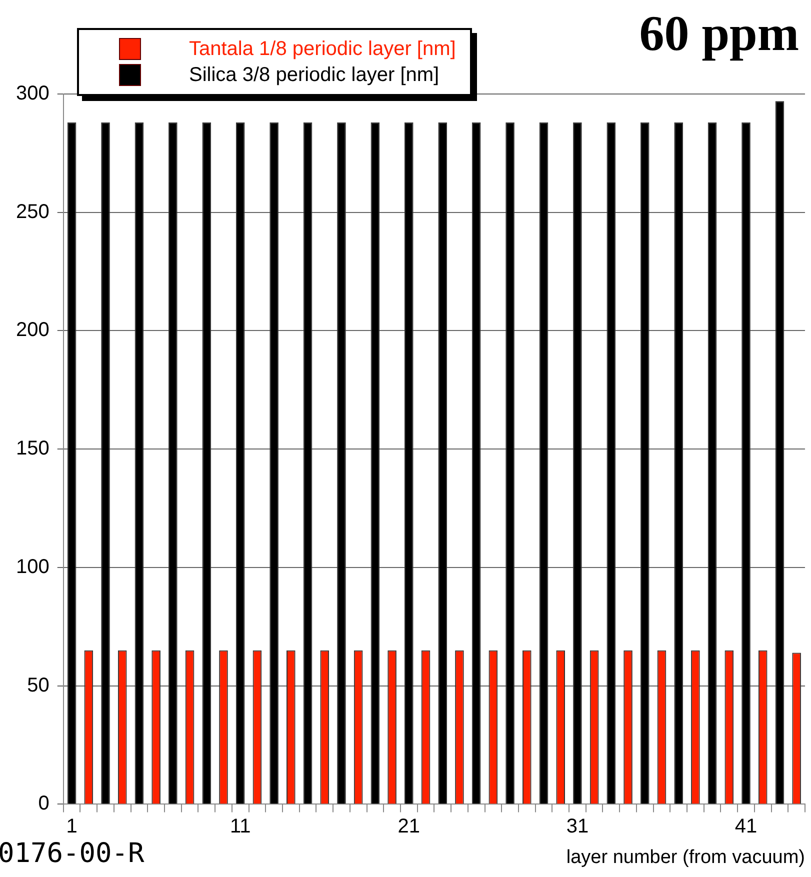 The width and height of the screenshot is (811, 877). What do you see at coordinates (33, 330) in the screenshot?
I see `y-tick-label: 200` at bounding box center [33, 330].